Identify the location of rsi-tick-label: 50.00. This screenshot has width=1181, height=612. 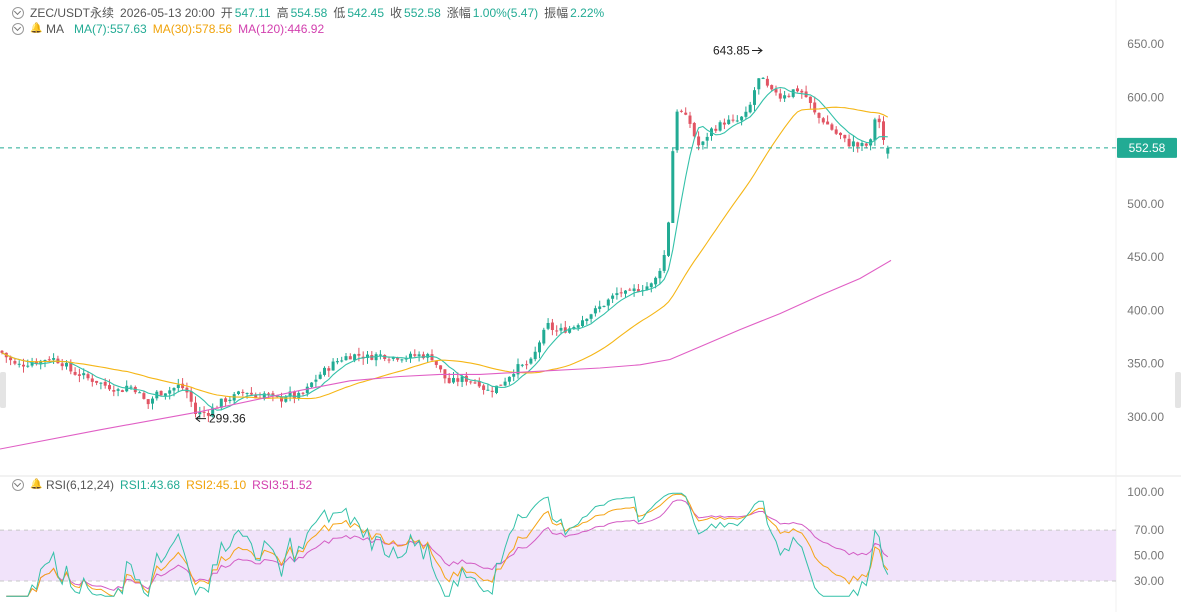
(1149, 556).